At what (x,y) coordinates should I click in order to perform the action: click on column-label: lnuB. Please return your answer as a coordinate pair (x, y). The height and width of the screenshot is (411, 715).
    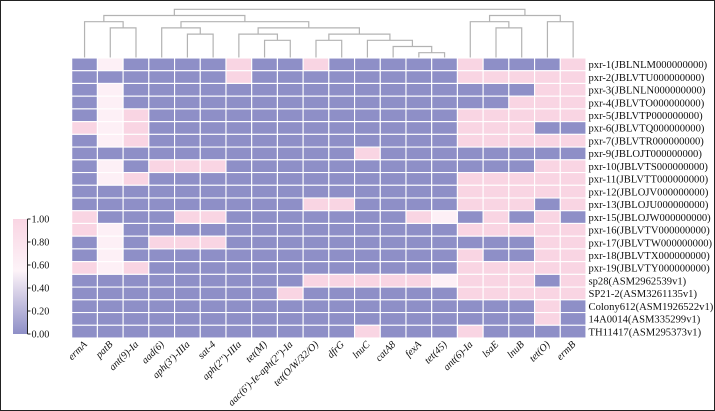
    Looking at the image, I should click on (515, 349).